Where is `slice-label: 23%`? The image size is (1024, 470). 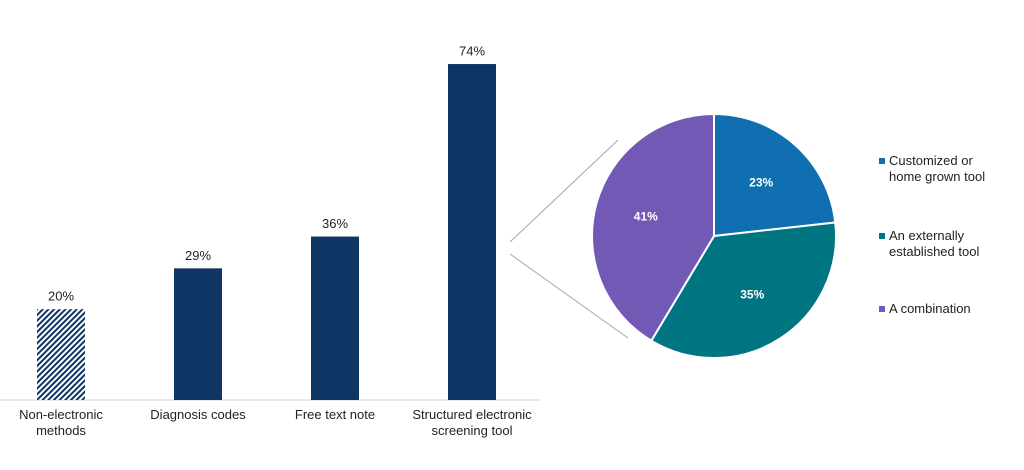
slice-label: 23% is located at coordinates (761, 182).